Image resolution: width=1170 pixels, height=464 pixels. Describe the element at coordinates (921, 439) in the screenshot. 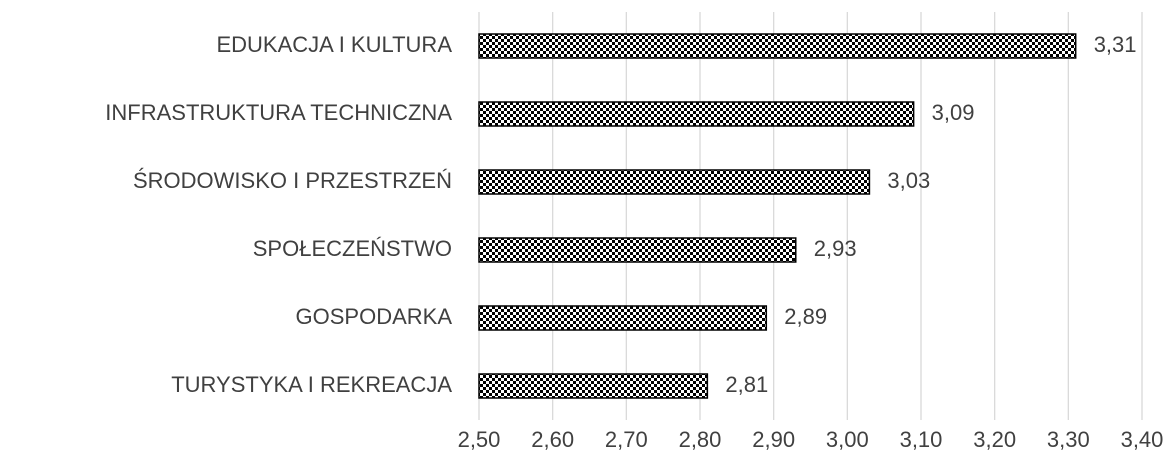

I see `x-tick-label: 3,10` at that location.